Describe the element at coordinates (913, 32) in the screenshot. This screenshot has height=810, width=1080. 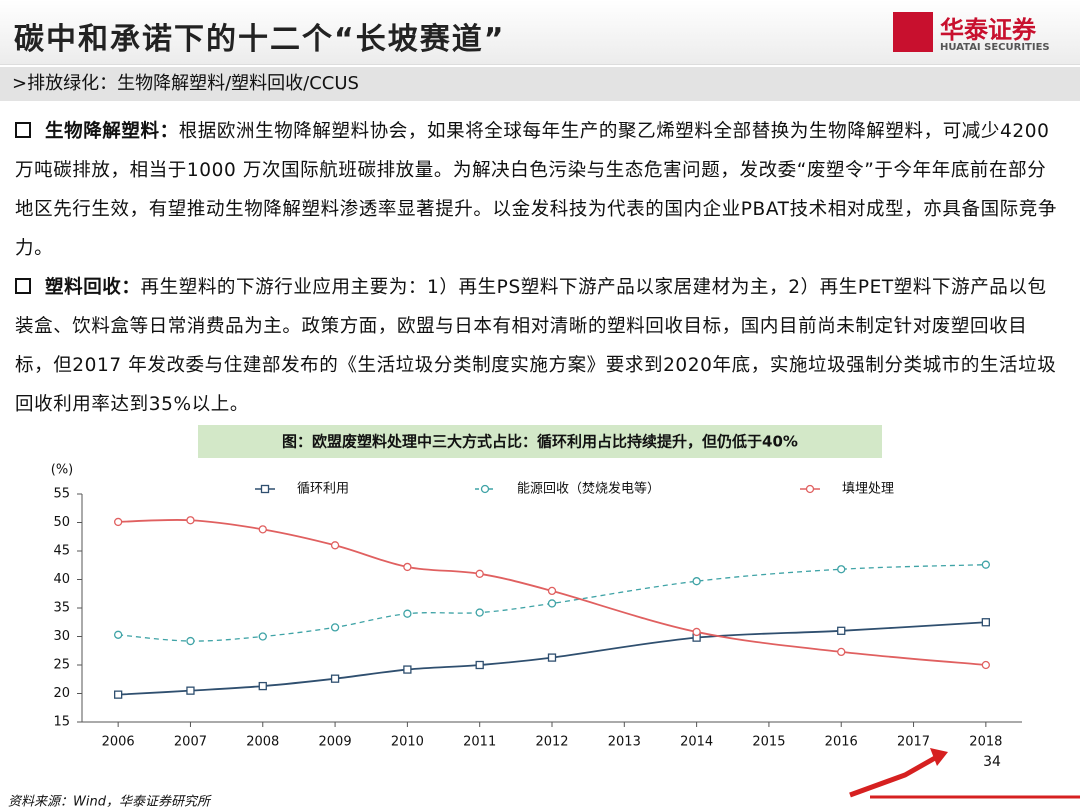
I see `logo-icon` at that location.